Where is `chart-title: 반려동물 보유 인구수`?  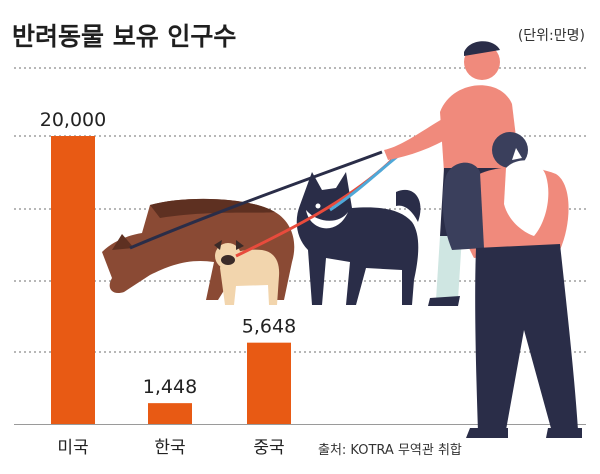
chart-title: 반려동물 보유 인구수 is located at coordinates (124, 36).